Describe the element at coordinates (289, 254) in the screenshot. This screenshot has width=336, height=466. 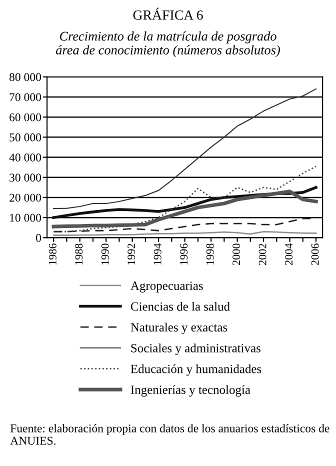
I see `x-tick-label: 2004` at that location.